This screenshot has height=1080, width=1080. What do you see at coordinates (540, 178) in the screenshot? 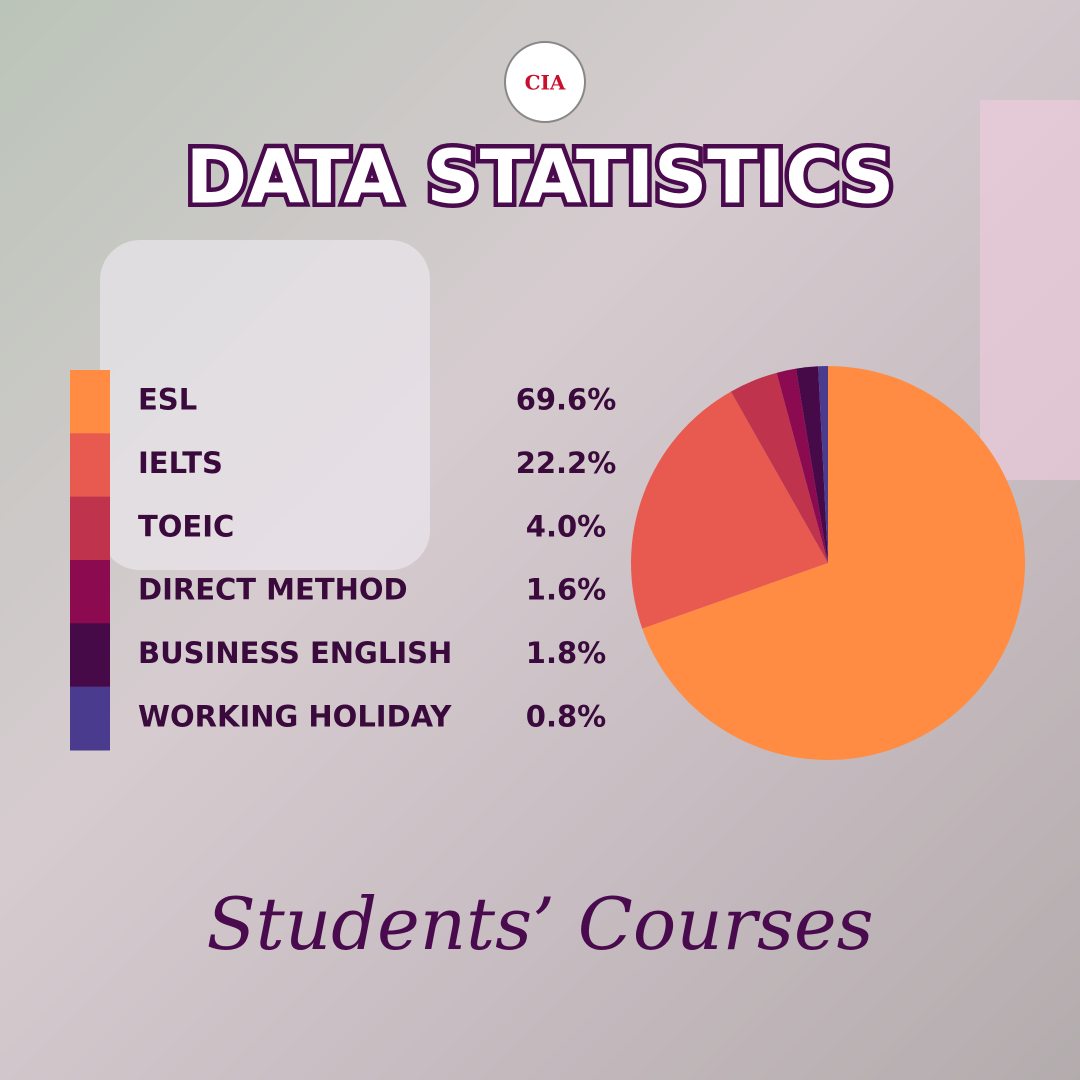
I see `chart-title: DATA STATISTICS` at bounding box center [540, 178].